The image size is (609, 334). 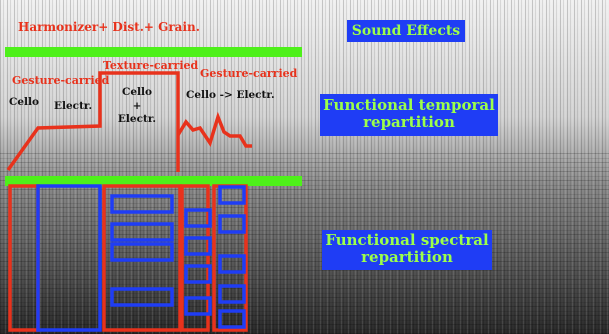 What do you see at coordinates (151, 65) in the screenshot?
I see `texture-carried-label: Texture-carried` at bounding box center [151, 65].